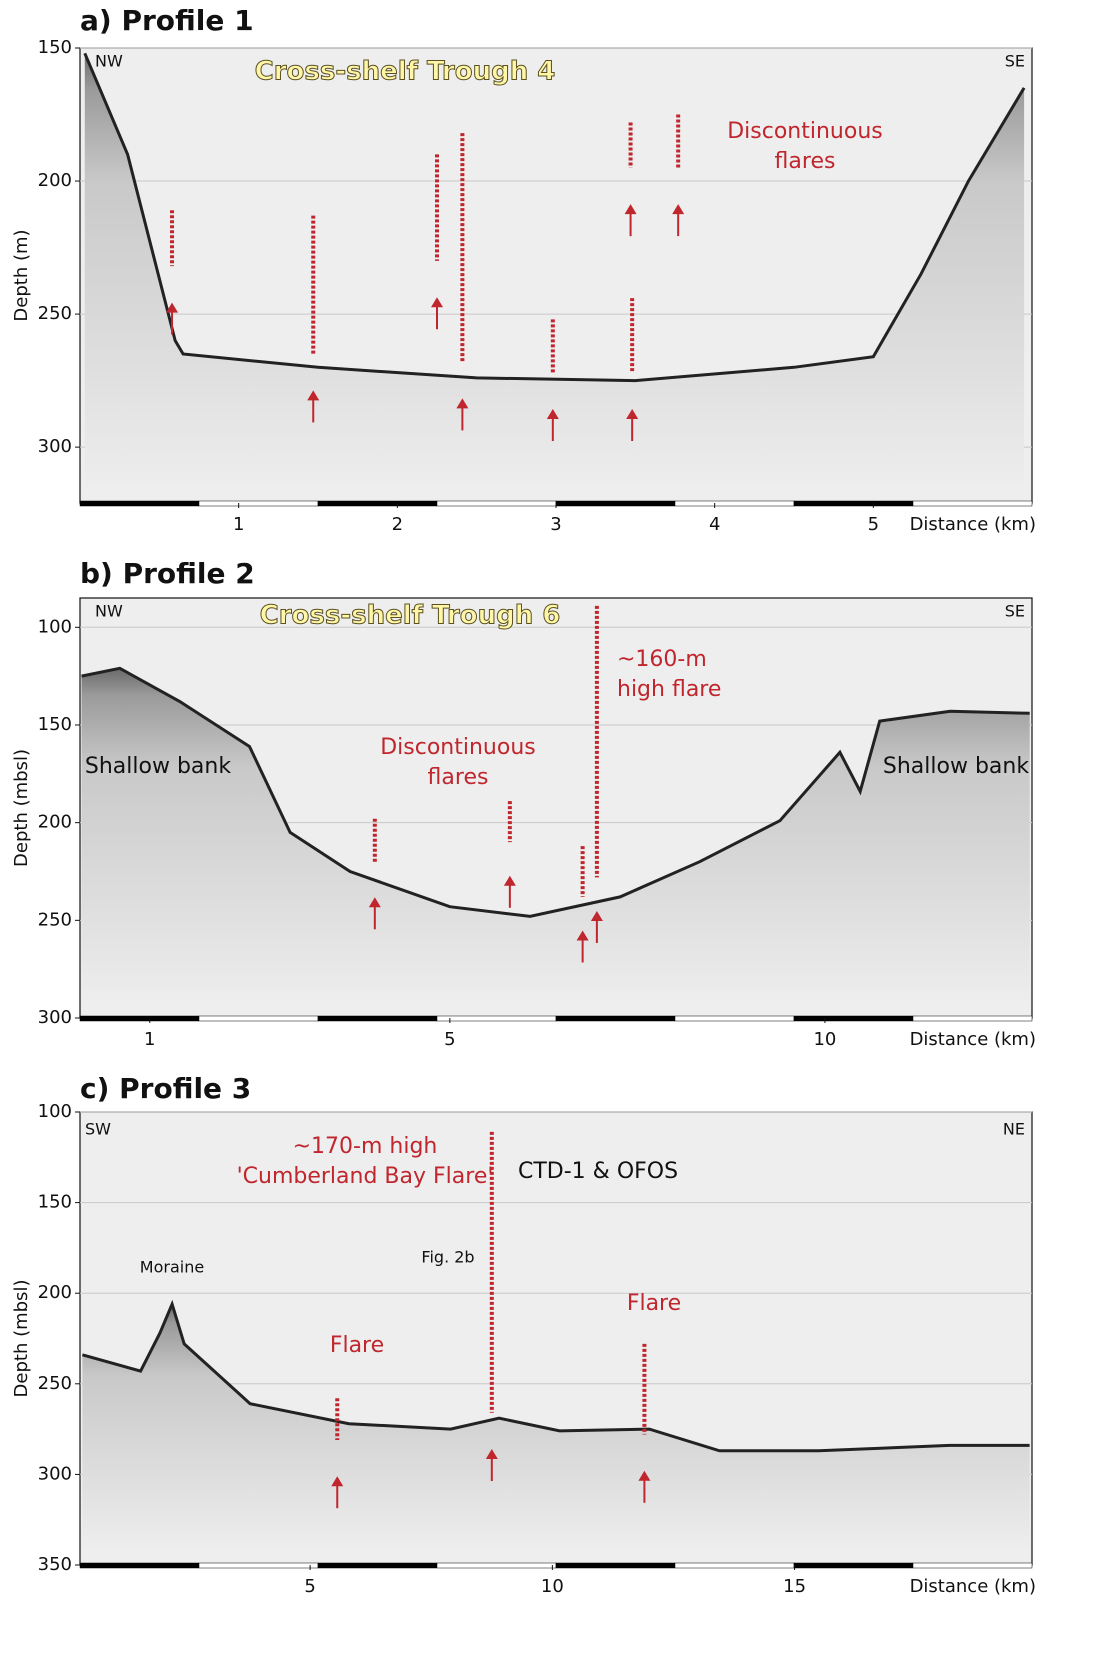 The height and width of the screenshot is (1665, 1106). I want to click on x-tick-label: 3, so click(555, 524).